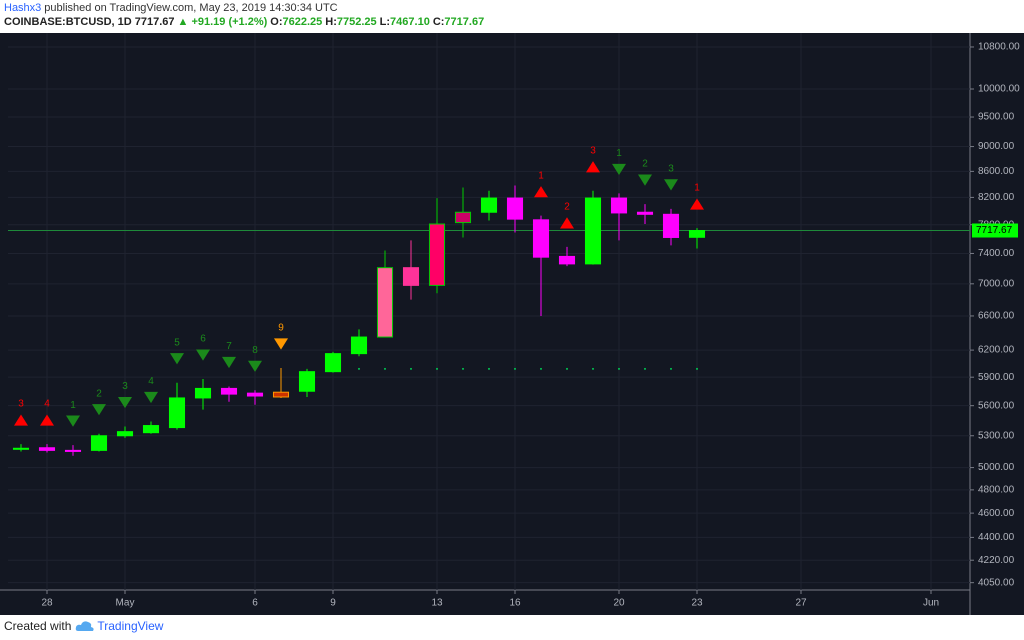 Image resolution: width=1024 pixels, height=640 pixels. I want to click on y-tick-label: 8600.00, so click(996, 171).